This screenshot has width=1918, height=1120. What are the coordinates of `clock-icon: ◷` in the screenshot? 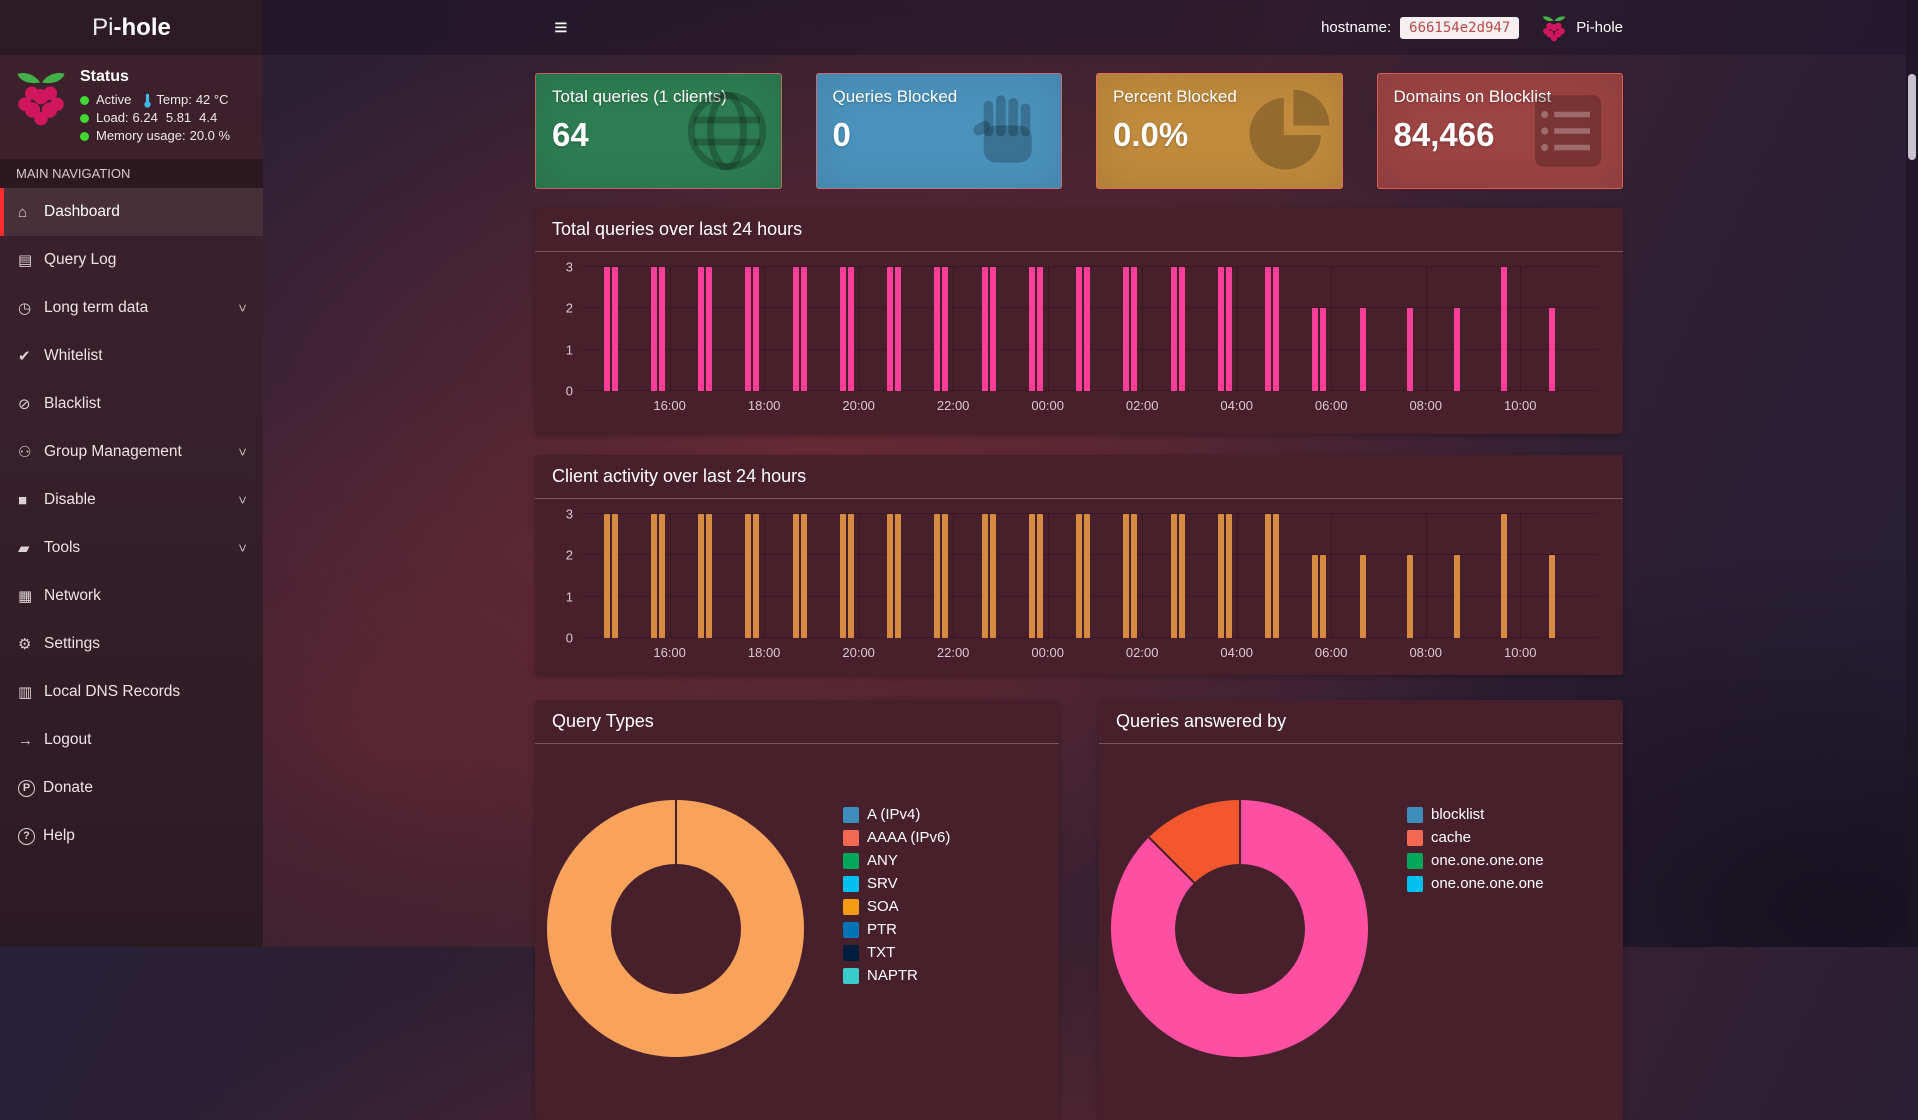 It's located at (25, 308).